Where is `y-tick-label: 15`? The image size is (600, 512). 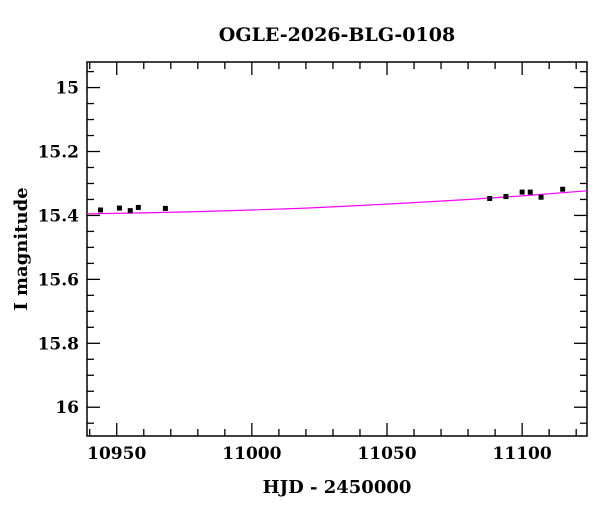
y-tick-label: 15 is located at coordinates (67, 89).